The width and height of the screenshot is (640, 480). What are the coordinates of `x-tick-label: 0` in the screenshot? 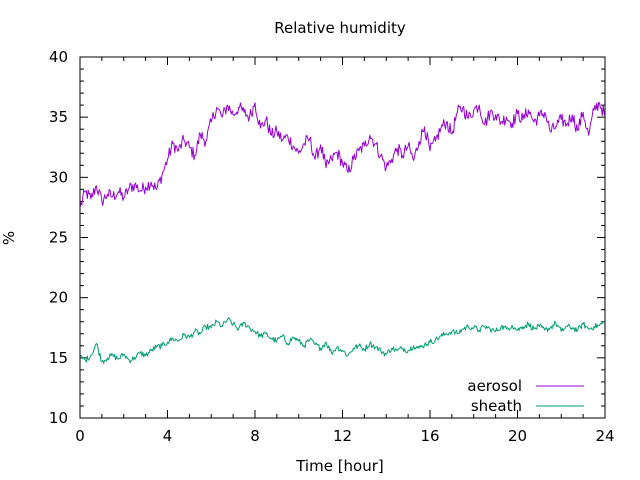 It's located at (80, 436).